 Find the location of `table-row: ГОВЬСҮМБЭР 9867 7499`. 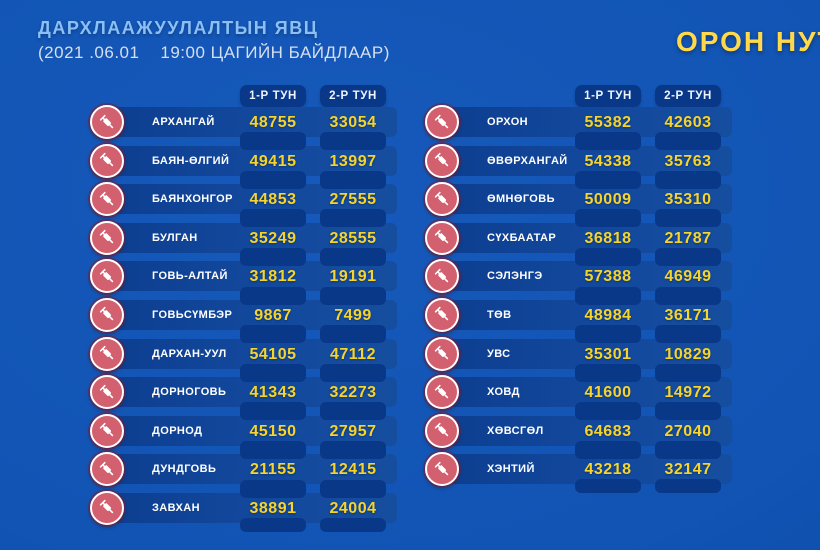

table-row: ГОВЬСҮМБЭР 9867 7499 is located at coordinates (243, 320).